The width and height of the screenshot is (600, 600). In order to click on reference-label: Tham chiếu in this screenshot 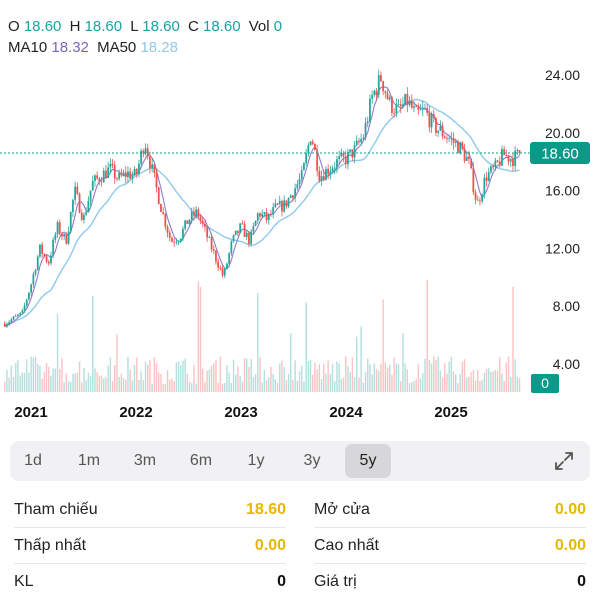, I will do `click(56, 509)`.